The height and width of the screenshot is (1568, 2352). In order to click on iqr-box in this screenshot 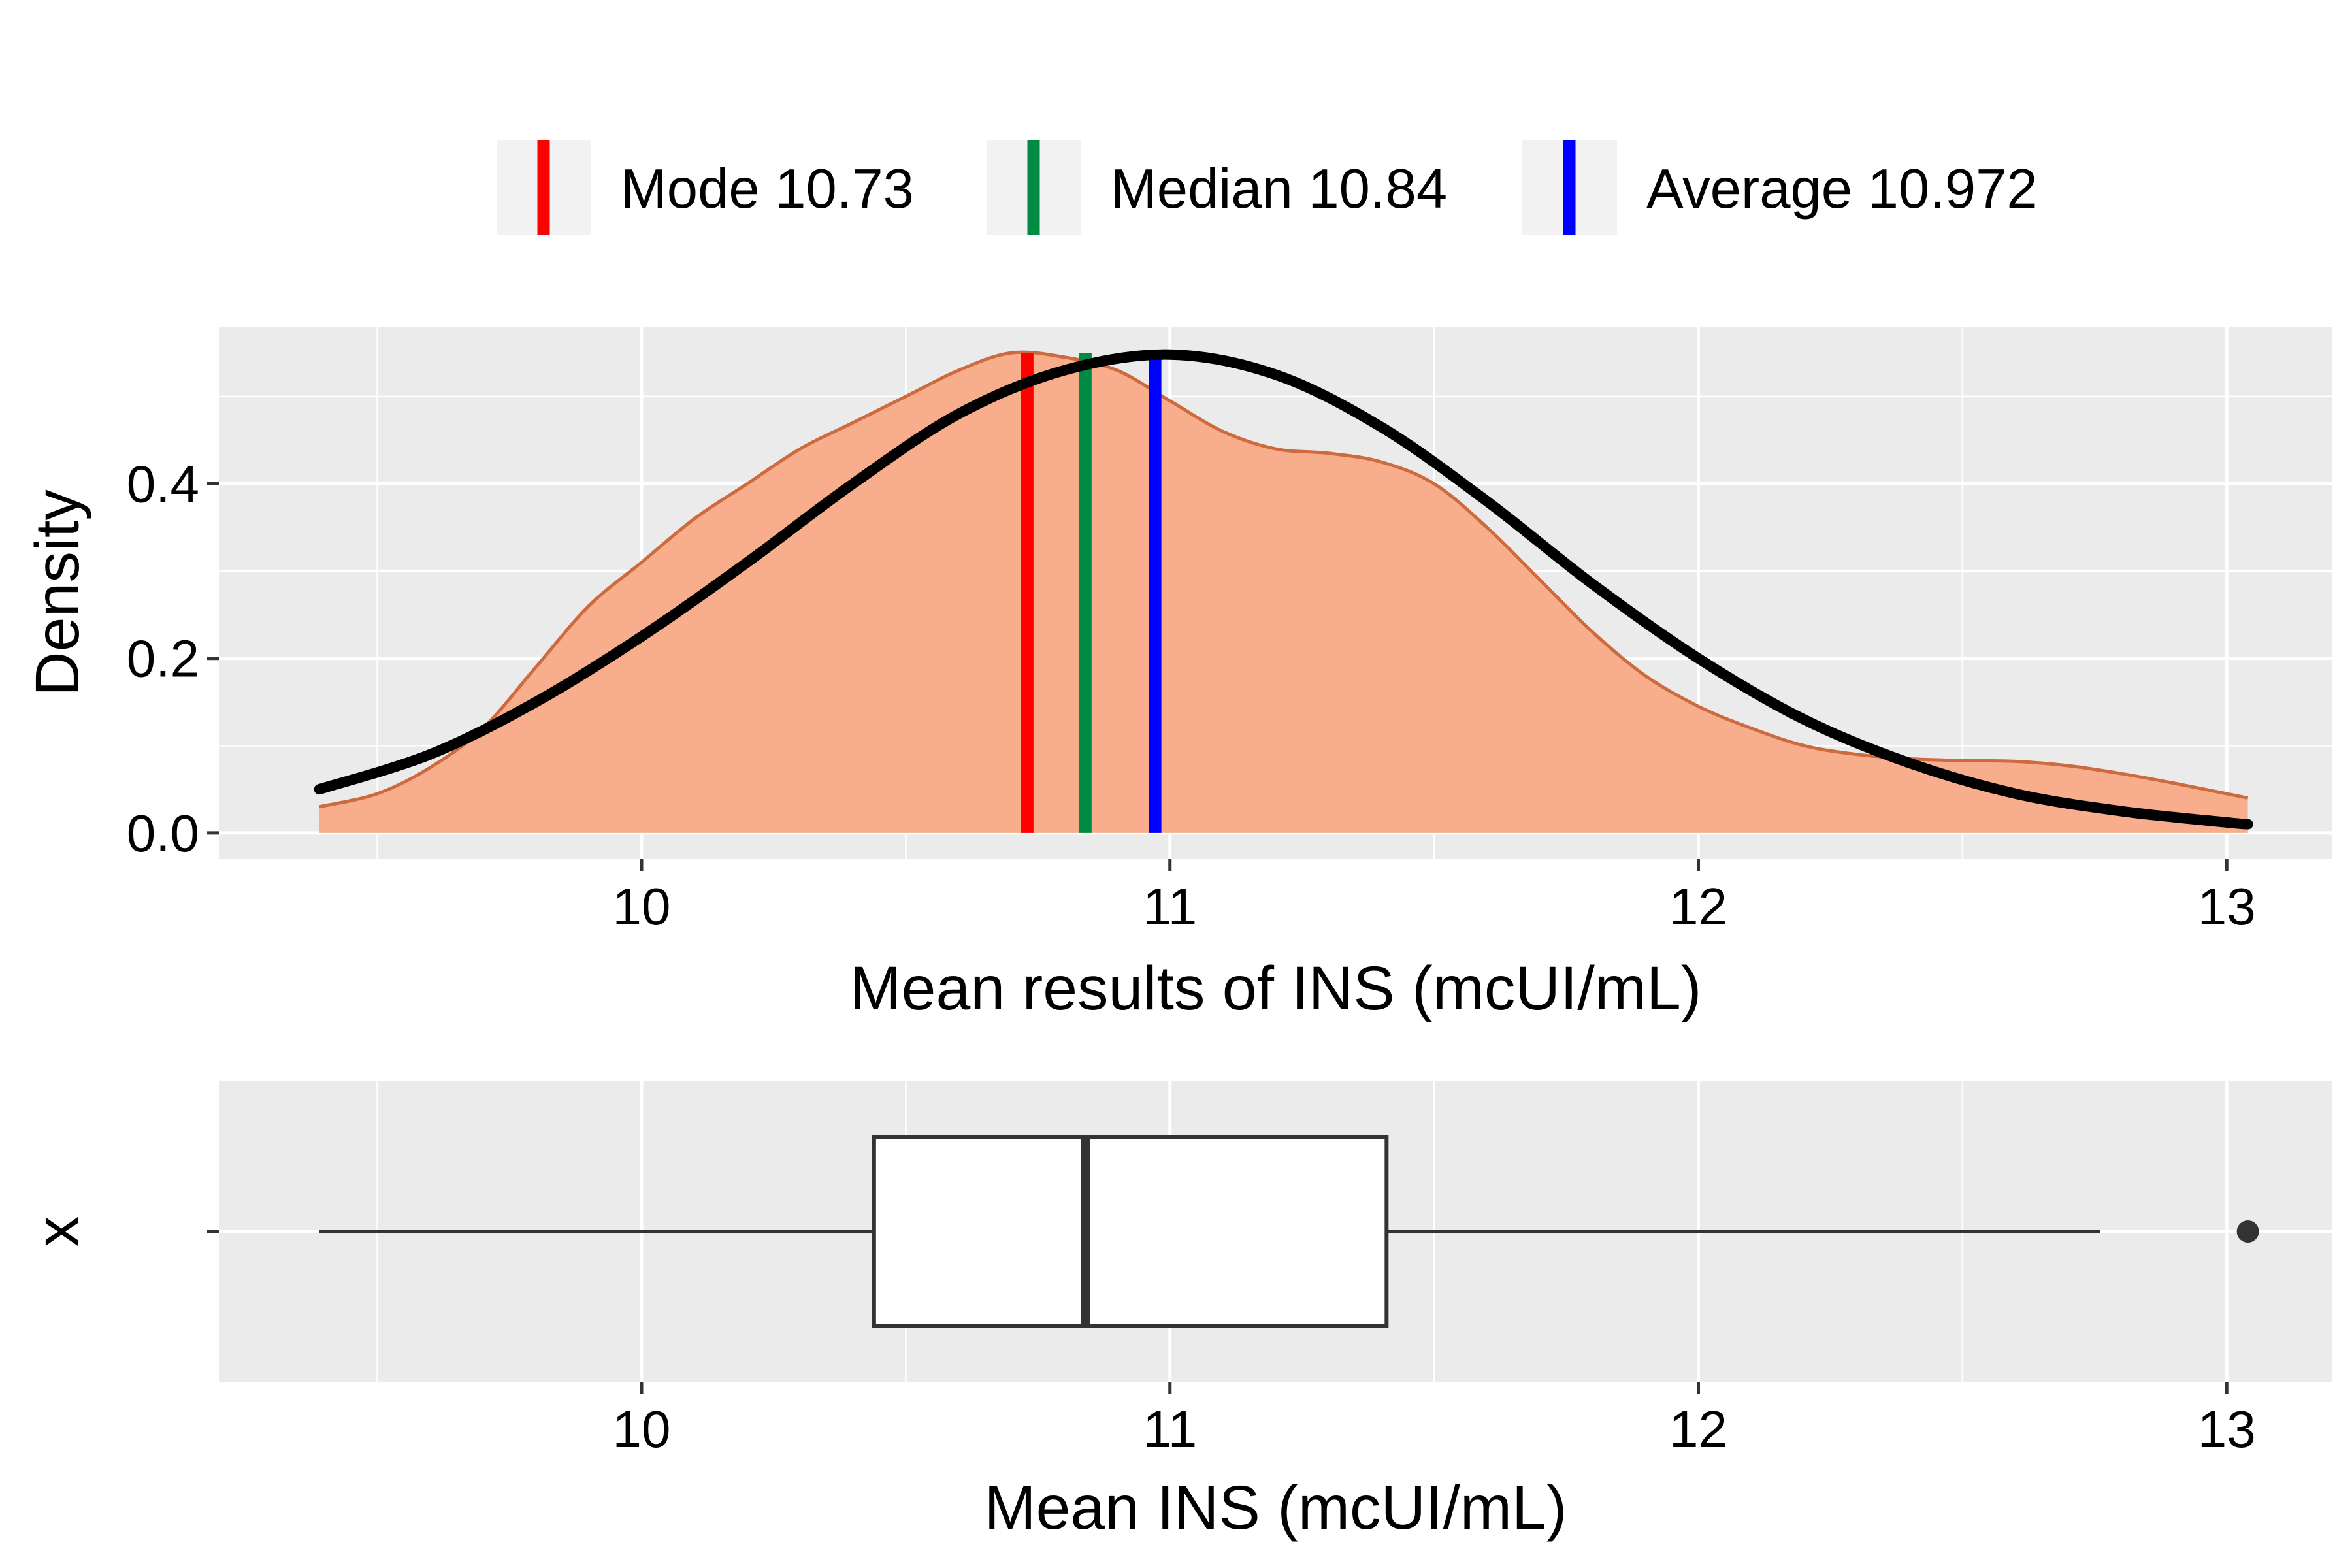, I will do `click(1130, 1231)`.